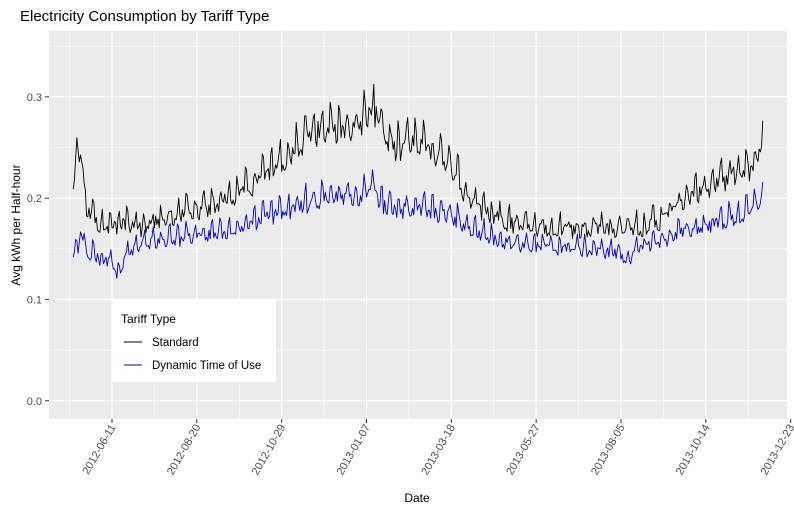 This screenshot has width=794, height=514. I want to click on legend-label-dynamic-time-of-use: Dynamic Time of Use, so click(206, 366).